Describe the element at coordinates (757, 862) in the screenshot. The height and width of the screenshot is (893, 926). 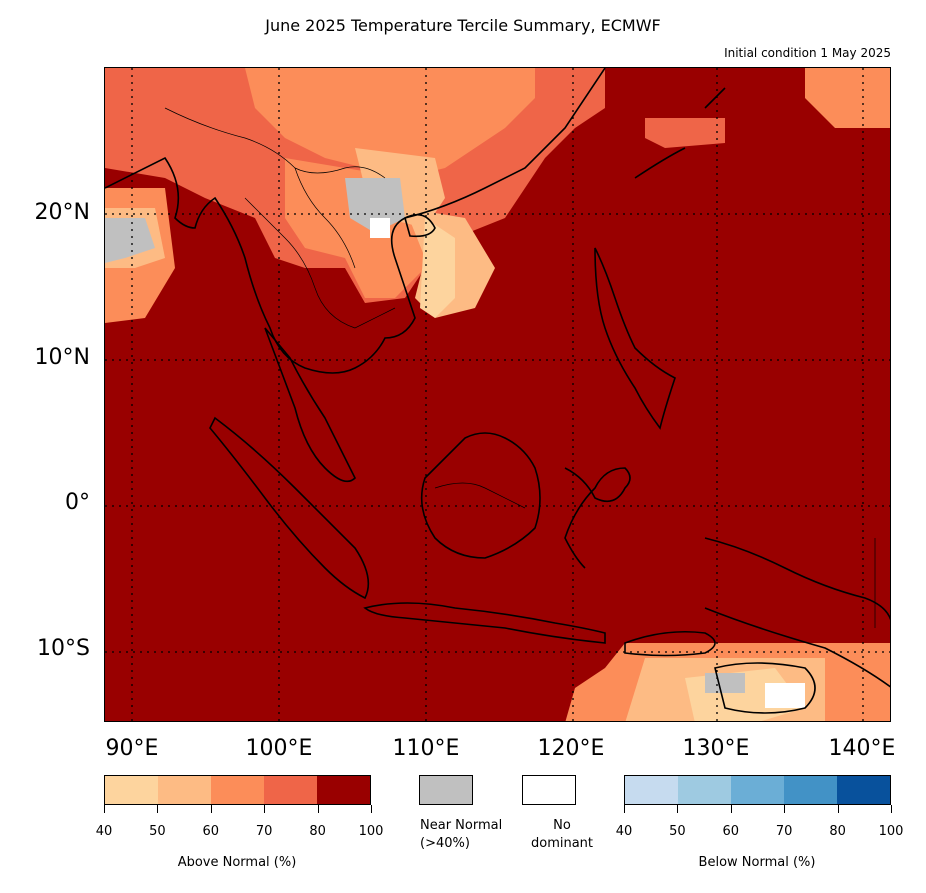
I see `below-normal-title: Below Normal (%)` at that location.